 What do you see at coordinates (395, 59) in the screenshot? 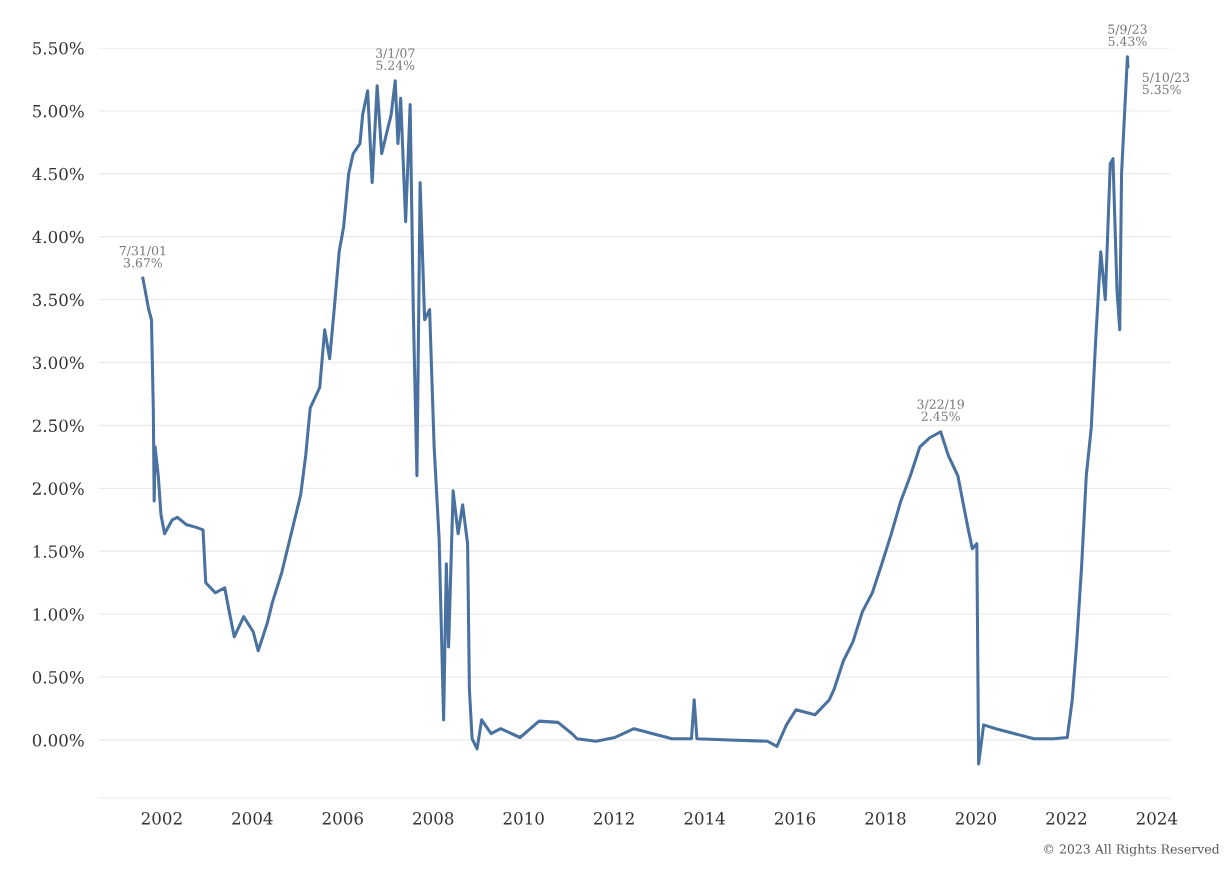
I see `annotation: 3/1/07 5.24%` at bounding box center [395, 59].